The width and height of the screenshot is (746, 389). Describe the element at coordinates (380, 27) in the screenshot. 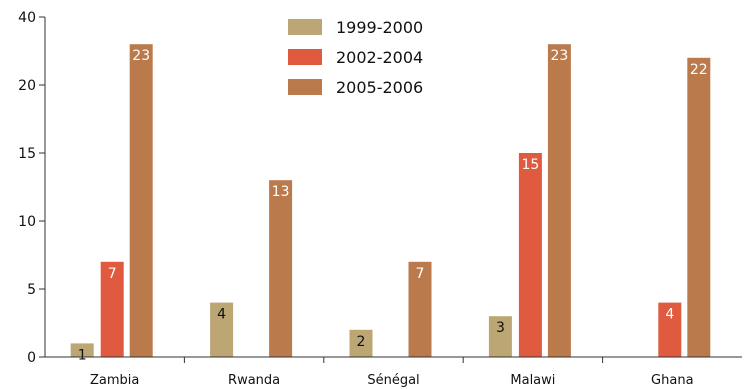

I see `legend-label: 1999-2000` at that location.